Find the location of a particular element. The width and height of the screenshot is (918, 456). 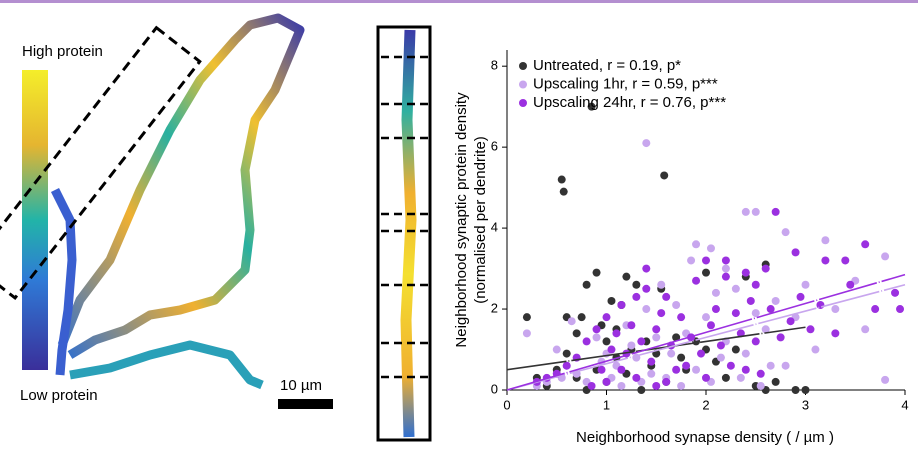

x-tick-label: 4 is located at coordinates (904, 404).